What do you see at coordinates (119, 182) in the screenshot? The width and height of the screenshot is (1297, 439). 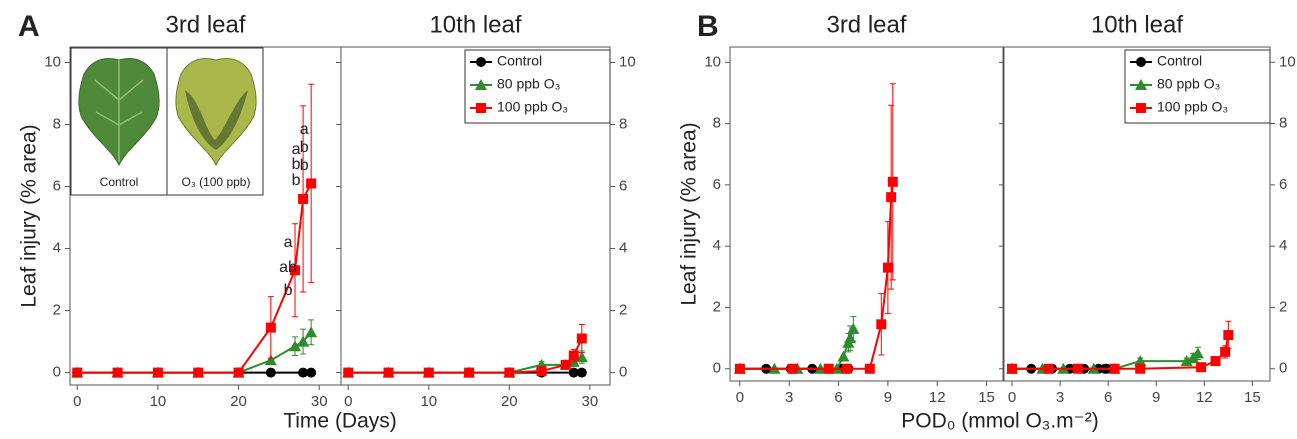 I see `inset-label: Control` at bounding box center [119, 182].